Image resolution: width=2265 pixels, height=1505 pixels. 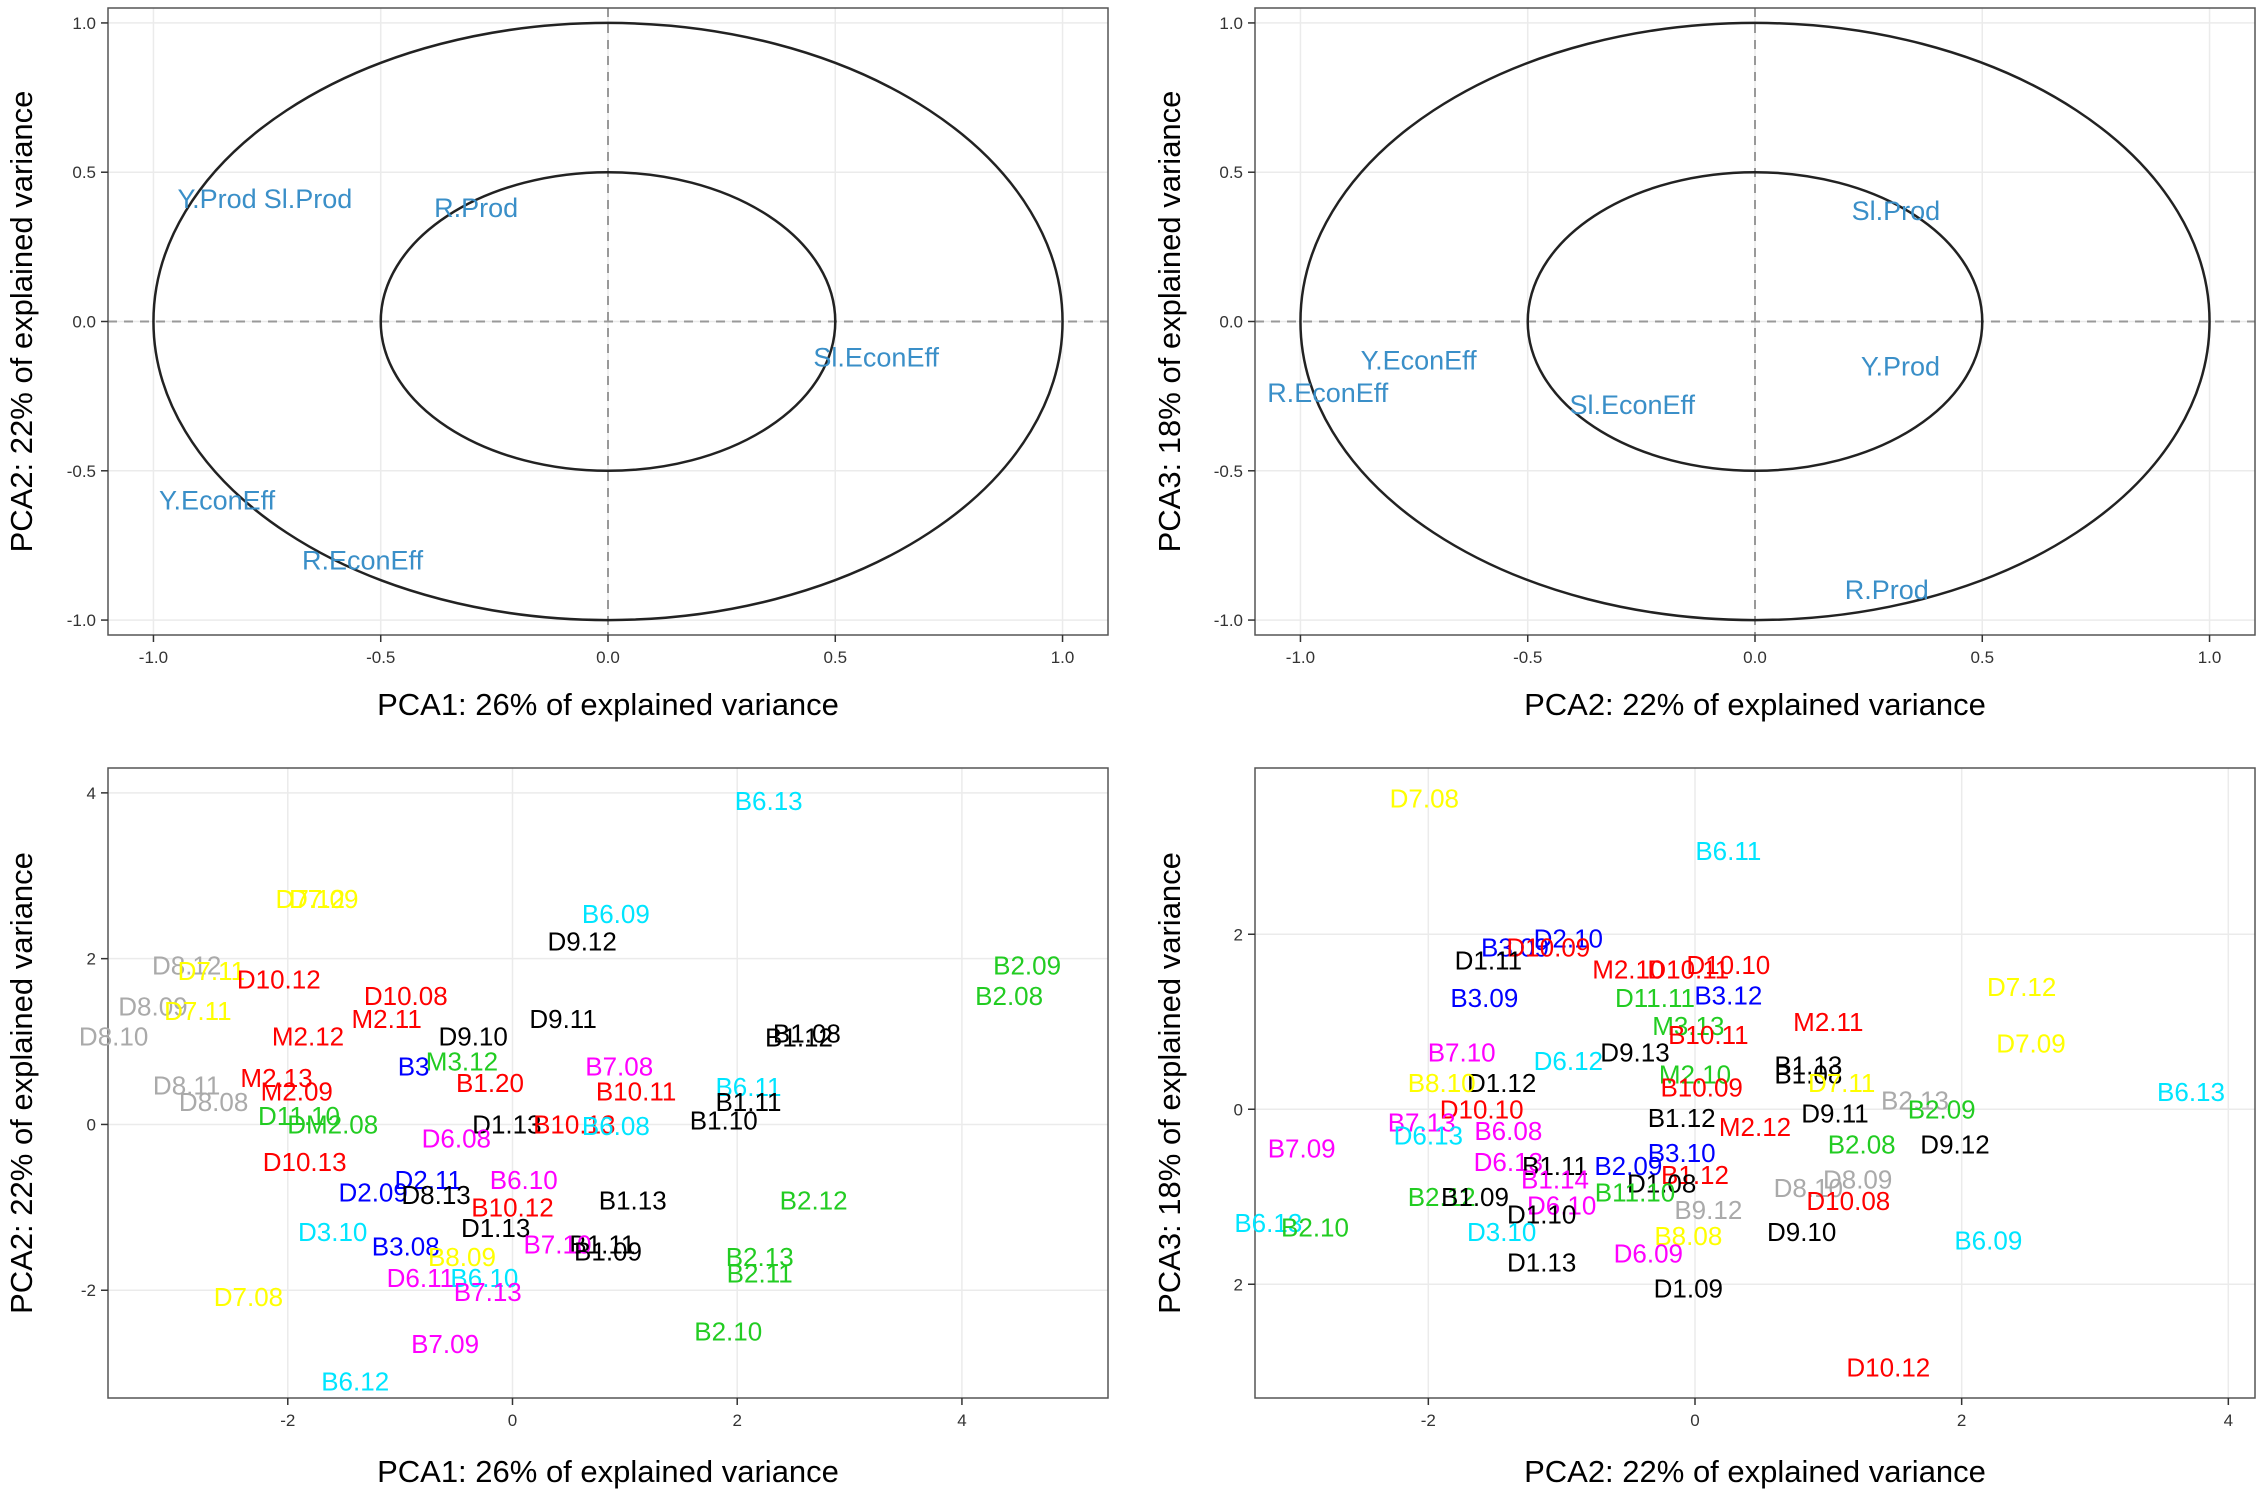 I want to click on point-label: D8.13, so click(x=435, y=1195).